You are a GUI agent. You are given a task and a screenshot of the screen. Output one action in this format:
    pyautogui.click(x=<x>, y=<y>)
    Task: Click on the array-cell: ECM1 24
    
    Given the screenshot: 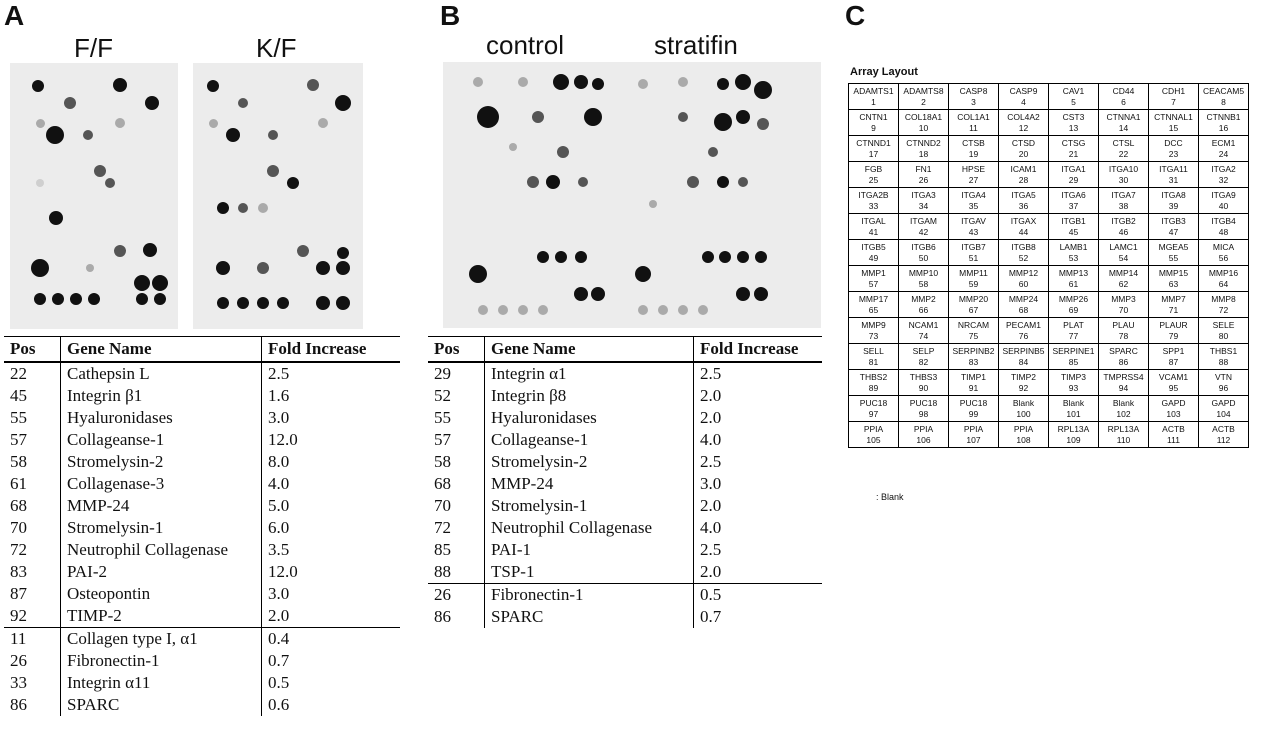 What is the action you would take?
    pyautogui.click(x=1223, y=148)
    